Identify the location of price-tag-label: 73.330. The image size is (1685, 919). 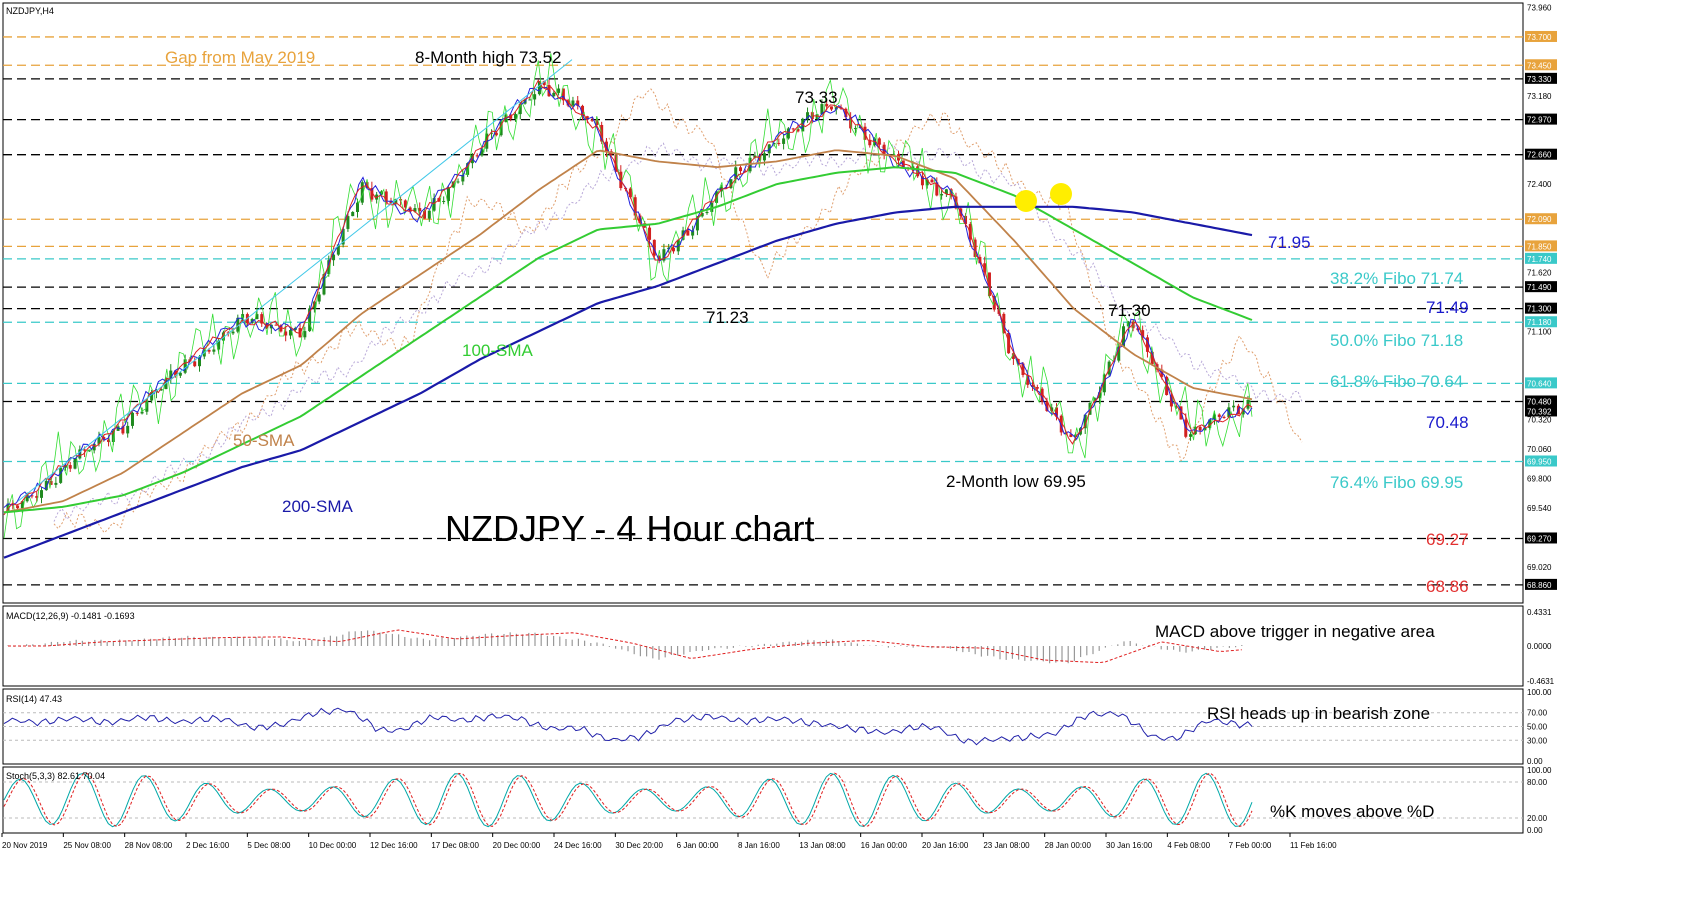
(1539, 79).